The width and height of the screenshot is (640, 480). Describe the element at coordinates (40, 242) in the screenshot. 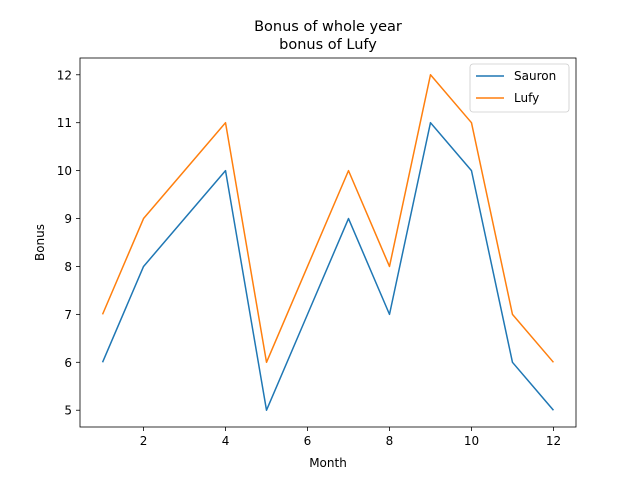

I see `y-axis-label: Bonus` at that location.